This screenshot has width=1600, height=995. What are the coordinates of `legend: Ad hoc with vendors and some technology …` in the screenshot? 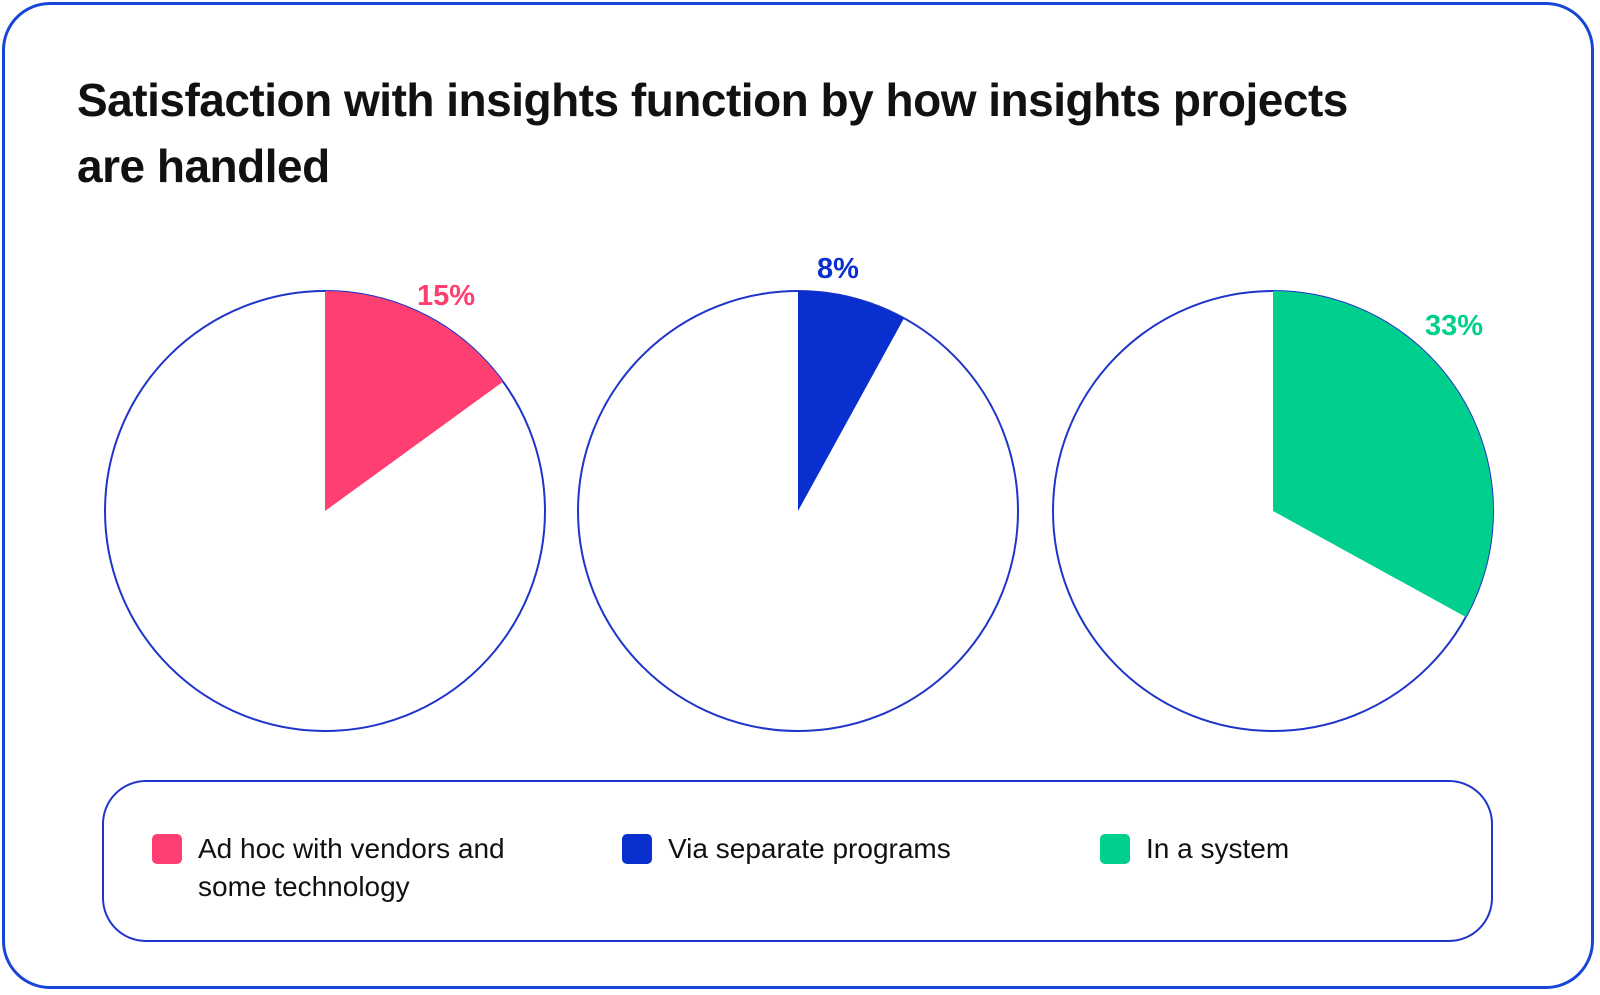 It's located at (797, 861).